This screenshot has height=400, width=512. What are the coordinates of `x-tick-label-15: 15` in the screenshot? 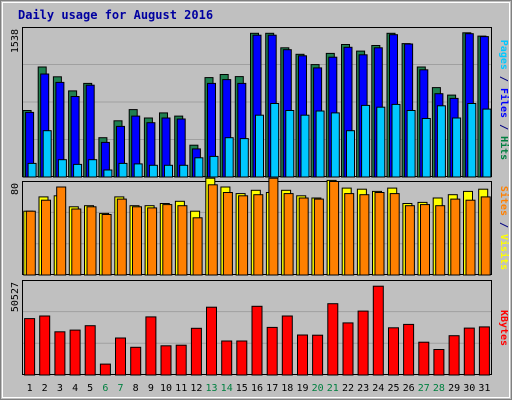 It's located at (242, 388).